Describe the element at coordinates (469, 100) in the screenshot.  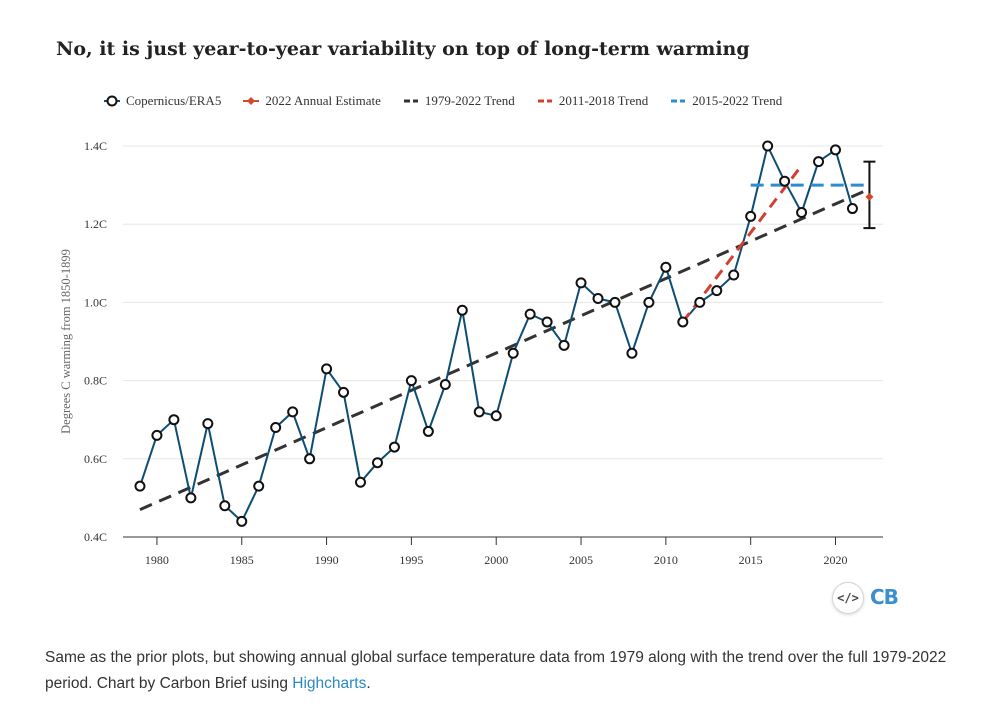
I see `legend-label: 1979-2022 Trend` at that location.